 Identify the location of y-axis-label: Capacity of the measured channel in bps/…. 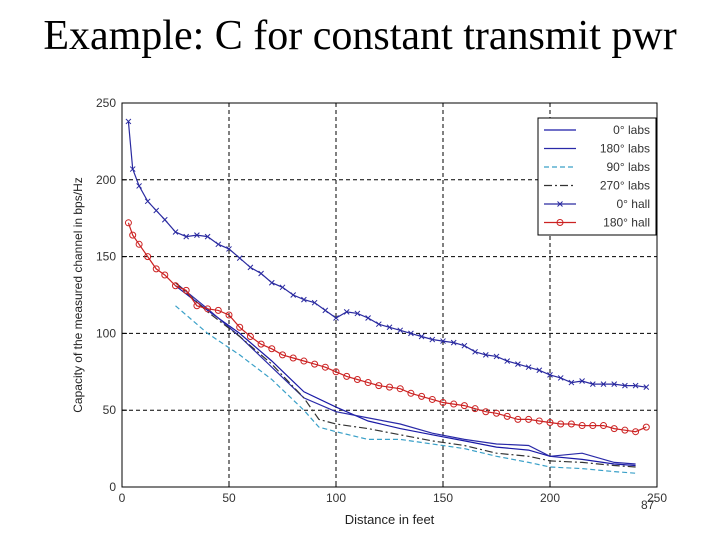
(78, 294).